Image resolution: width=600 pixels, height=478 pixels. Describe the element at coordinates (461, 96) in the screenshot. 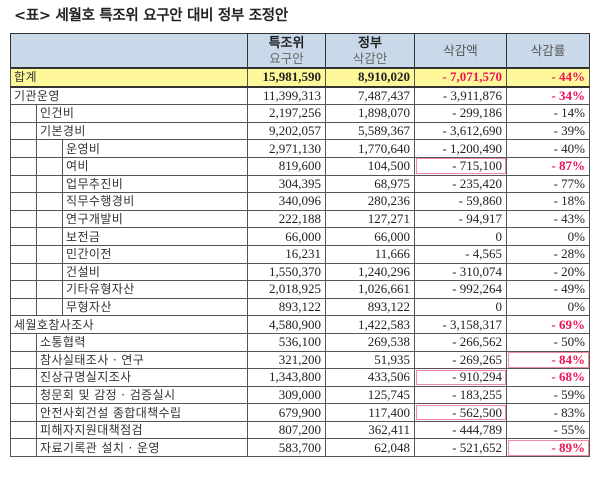

I see `cut-amount: - 3,911,876` at that location.